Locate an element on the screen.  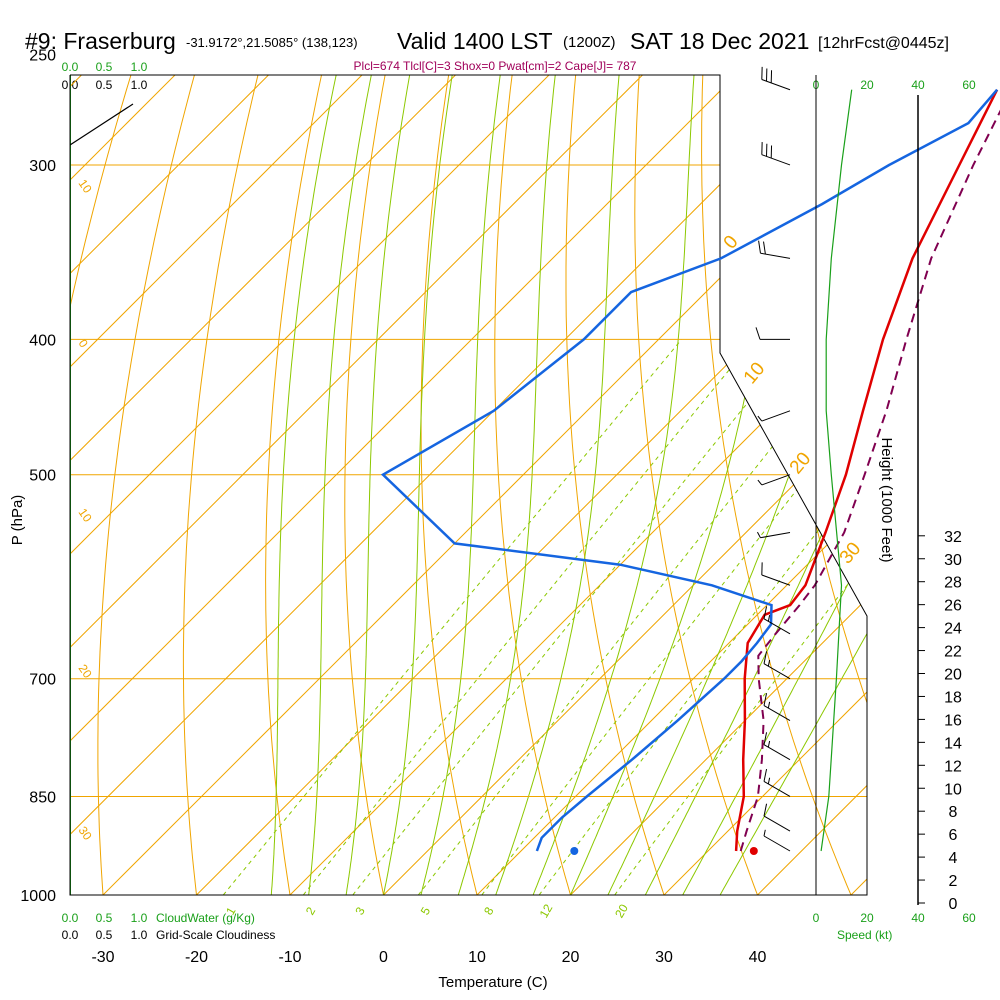
speed-label: Speed (kt) is located at coordinates (864, 935).